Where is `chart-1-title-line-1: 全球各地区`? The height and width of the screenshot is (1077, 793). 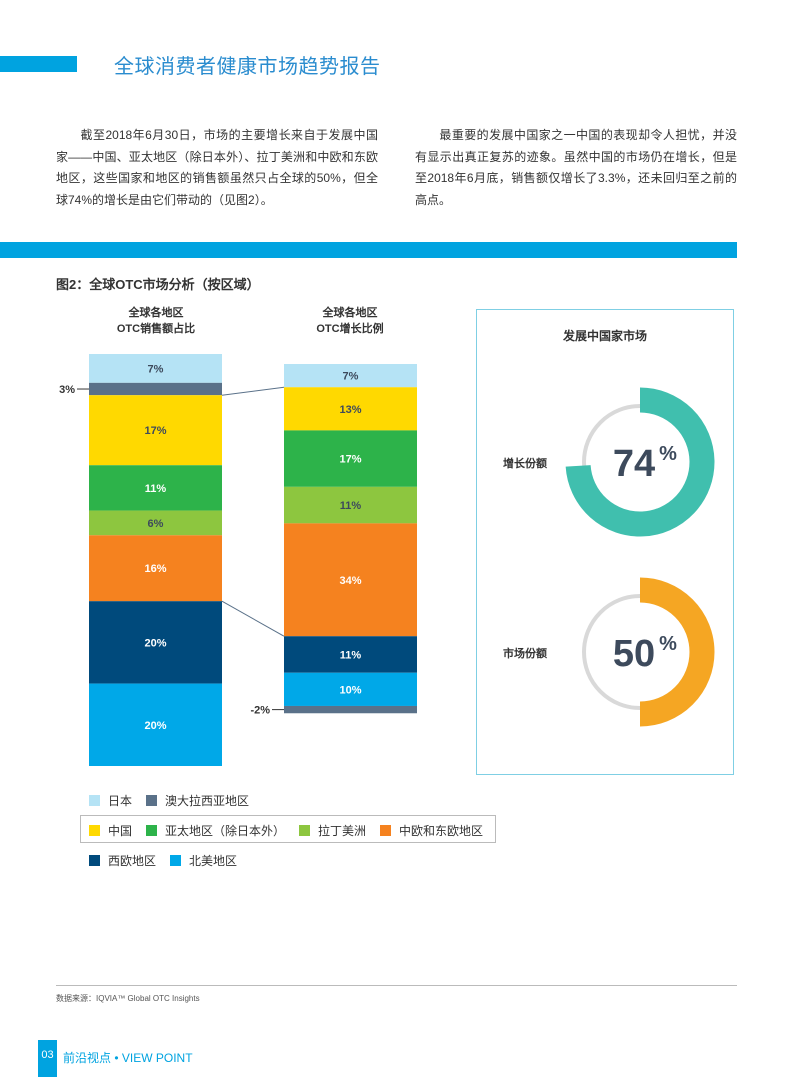 chart-1-title-line-1: 全球各地区 is located at coordinates (156, 313).